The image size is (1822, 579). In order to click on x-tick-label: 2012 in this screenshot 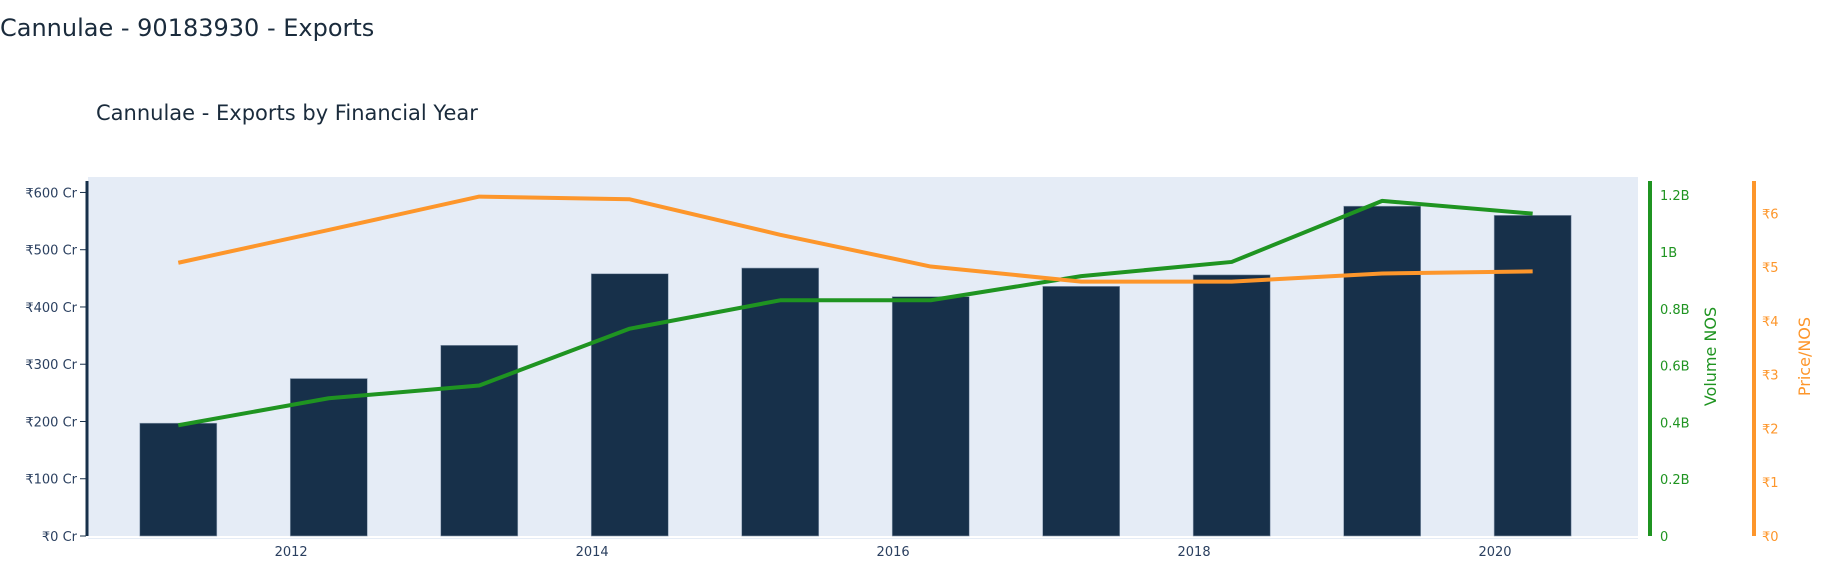, I will do `click(291, 552)`.